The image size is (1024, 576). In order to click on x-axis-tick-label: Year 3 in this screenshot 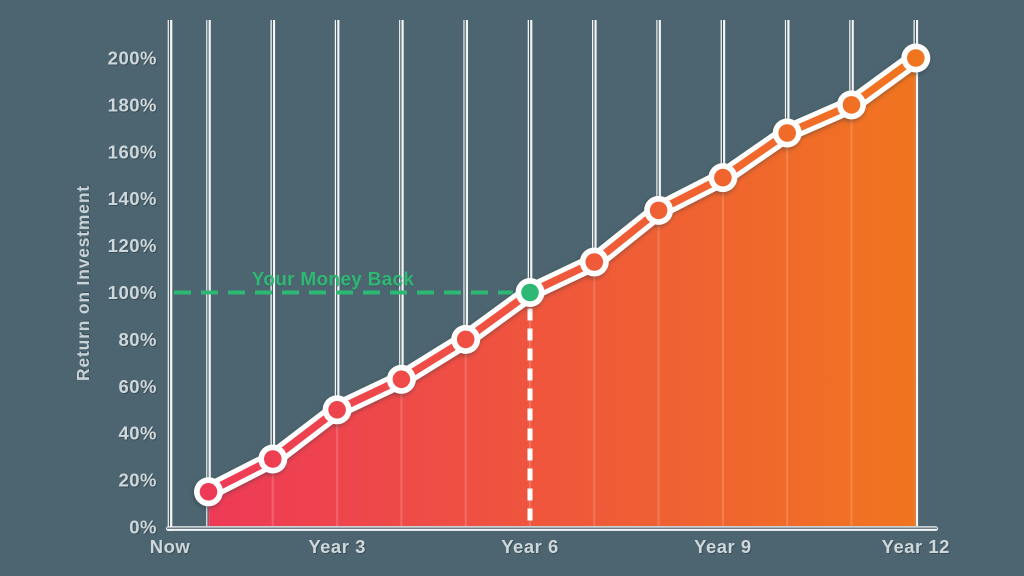, I will do `click(337, 546)`.